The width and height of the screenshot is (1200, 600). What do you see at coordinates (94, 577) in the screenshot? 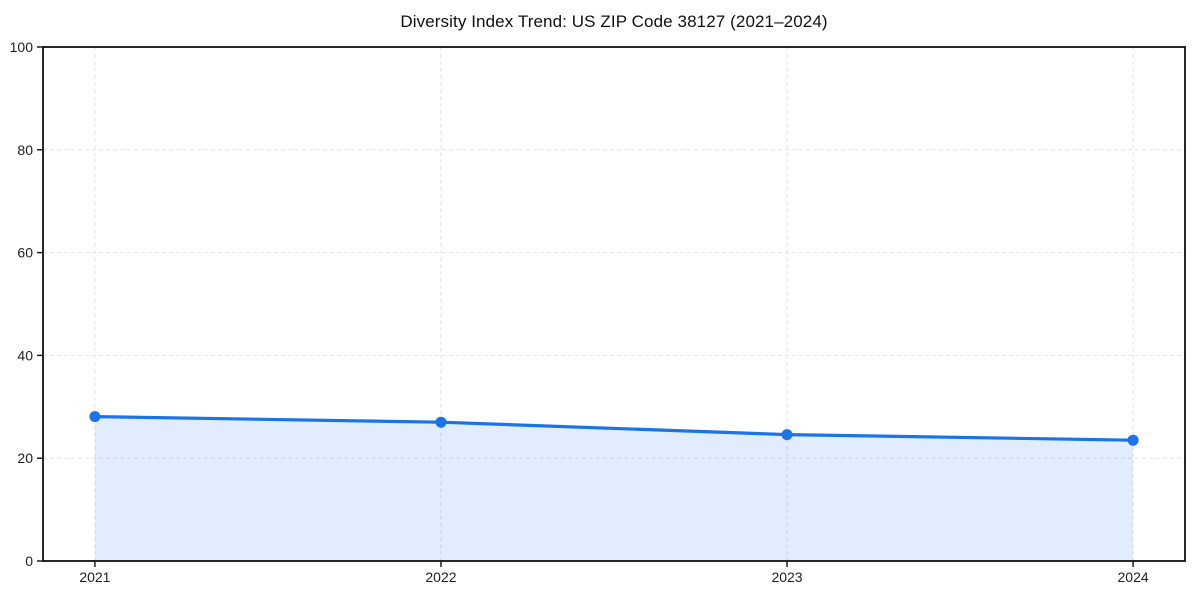
I see `x-tick-label-2021: 2021` at bounding box center [94, 577].